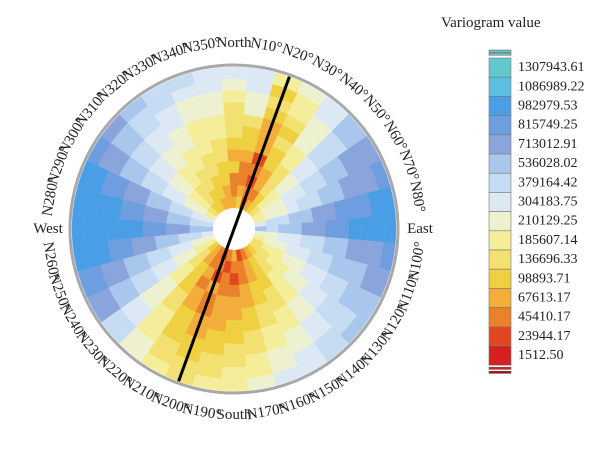 This screenshot has height=463, width=600. What do you see at coordinates (541, 355) in the screenshot?
I see `legend-value: 1512.50` at bounding box center [541, 355].